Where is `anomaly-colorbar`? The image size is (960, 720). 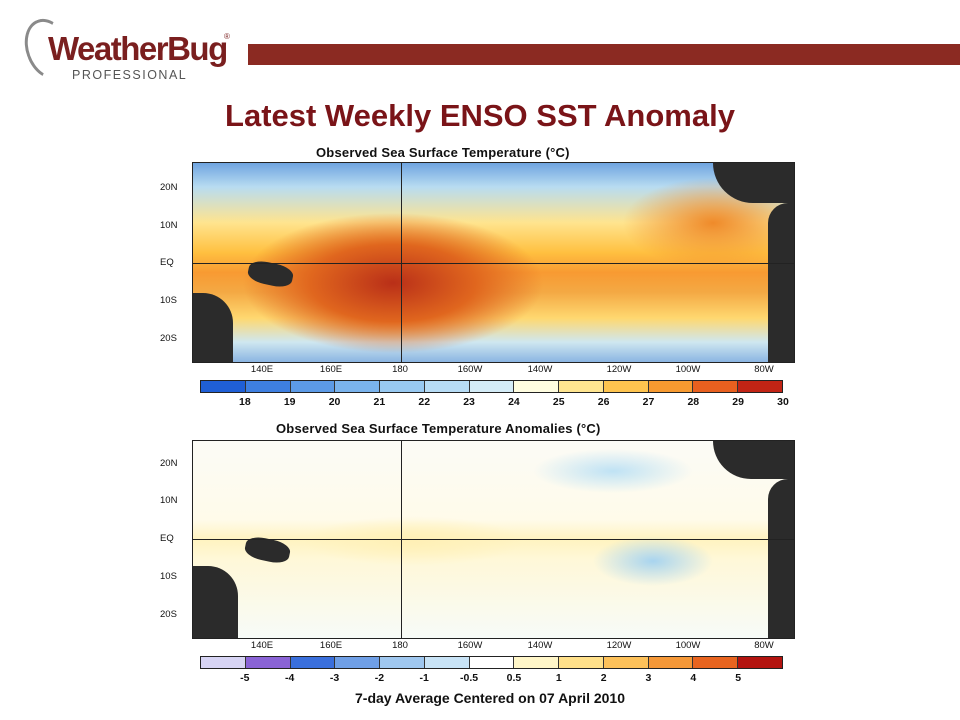 anomaly-colorbar is located at coordinates (491, 662).